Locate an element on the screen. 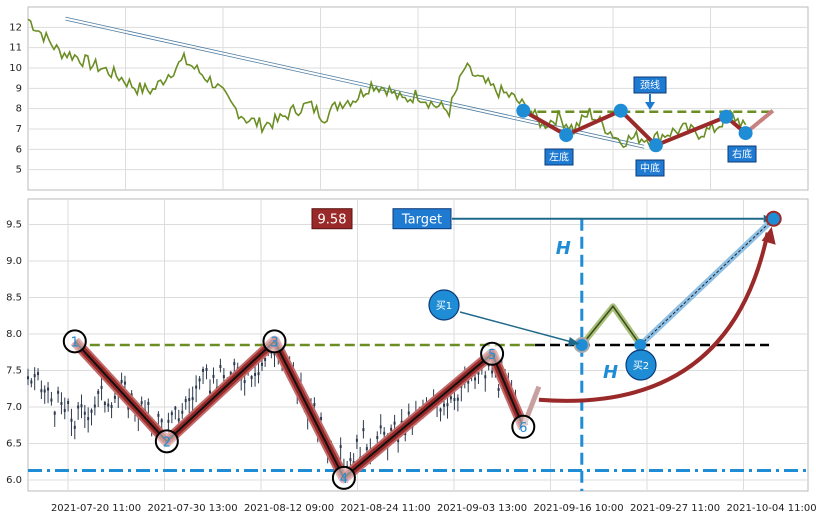 Image resolution: width=816 pixels, height=520 pixels. projection-segment-b-edge is located at coordinates (611, 325).